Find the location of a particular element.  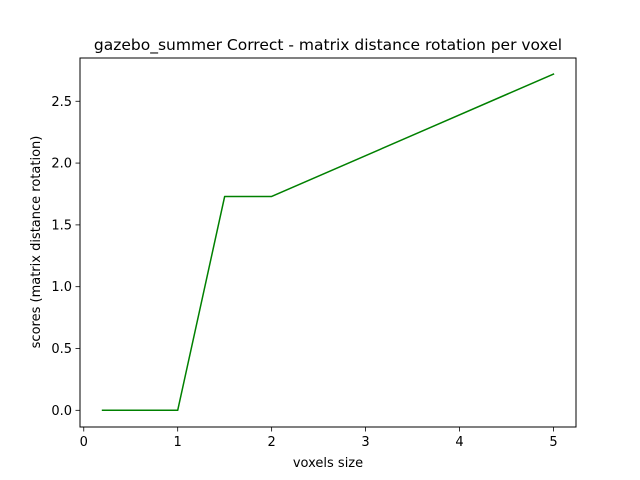

y-tick-label: 2.5 is located at coordinates (61, 102).